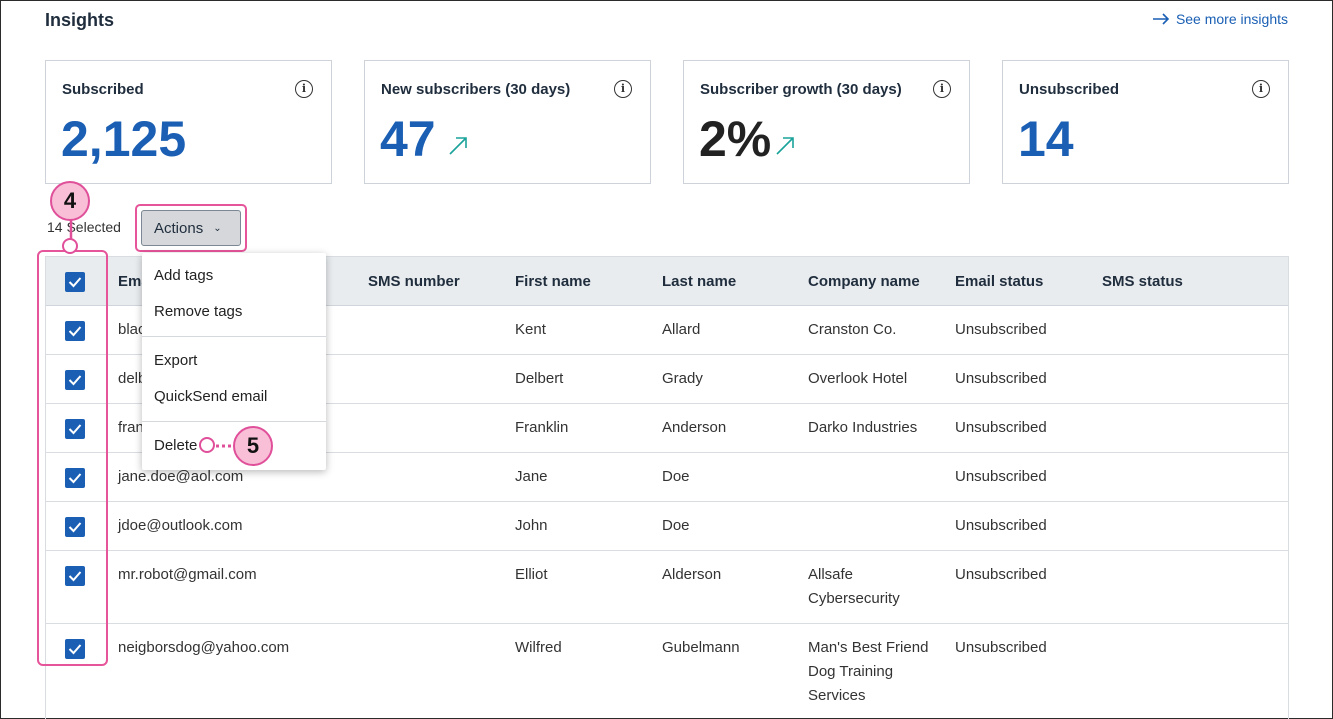 The height and width of the screenshot is (719, 1333). I want to click on column-header-company-name: Company name, so click(864, 281).